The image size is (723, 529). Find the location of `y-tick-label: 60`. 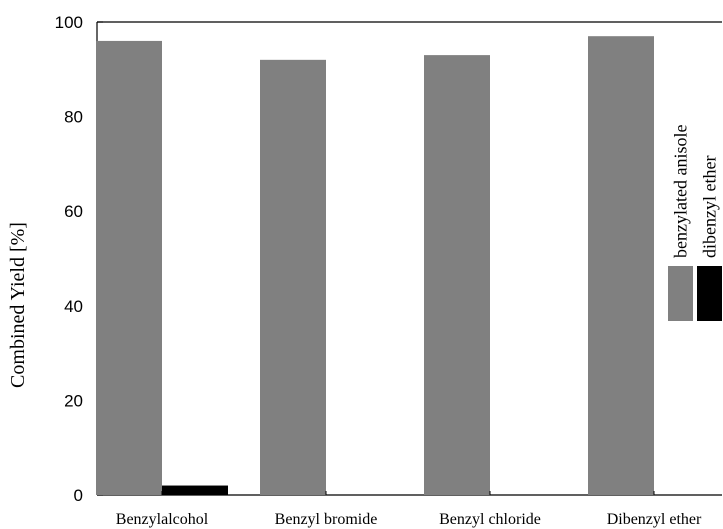

y-tick-label: 60 is located at coordinates (73, 211).